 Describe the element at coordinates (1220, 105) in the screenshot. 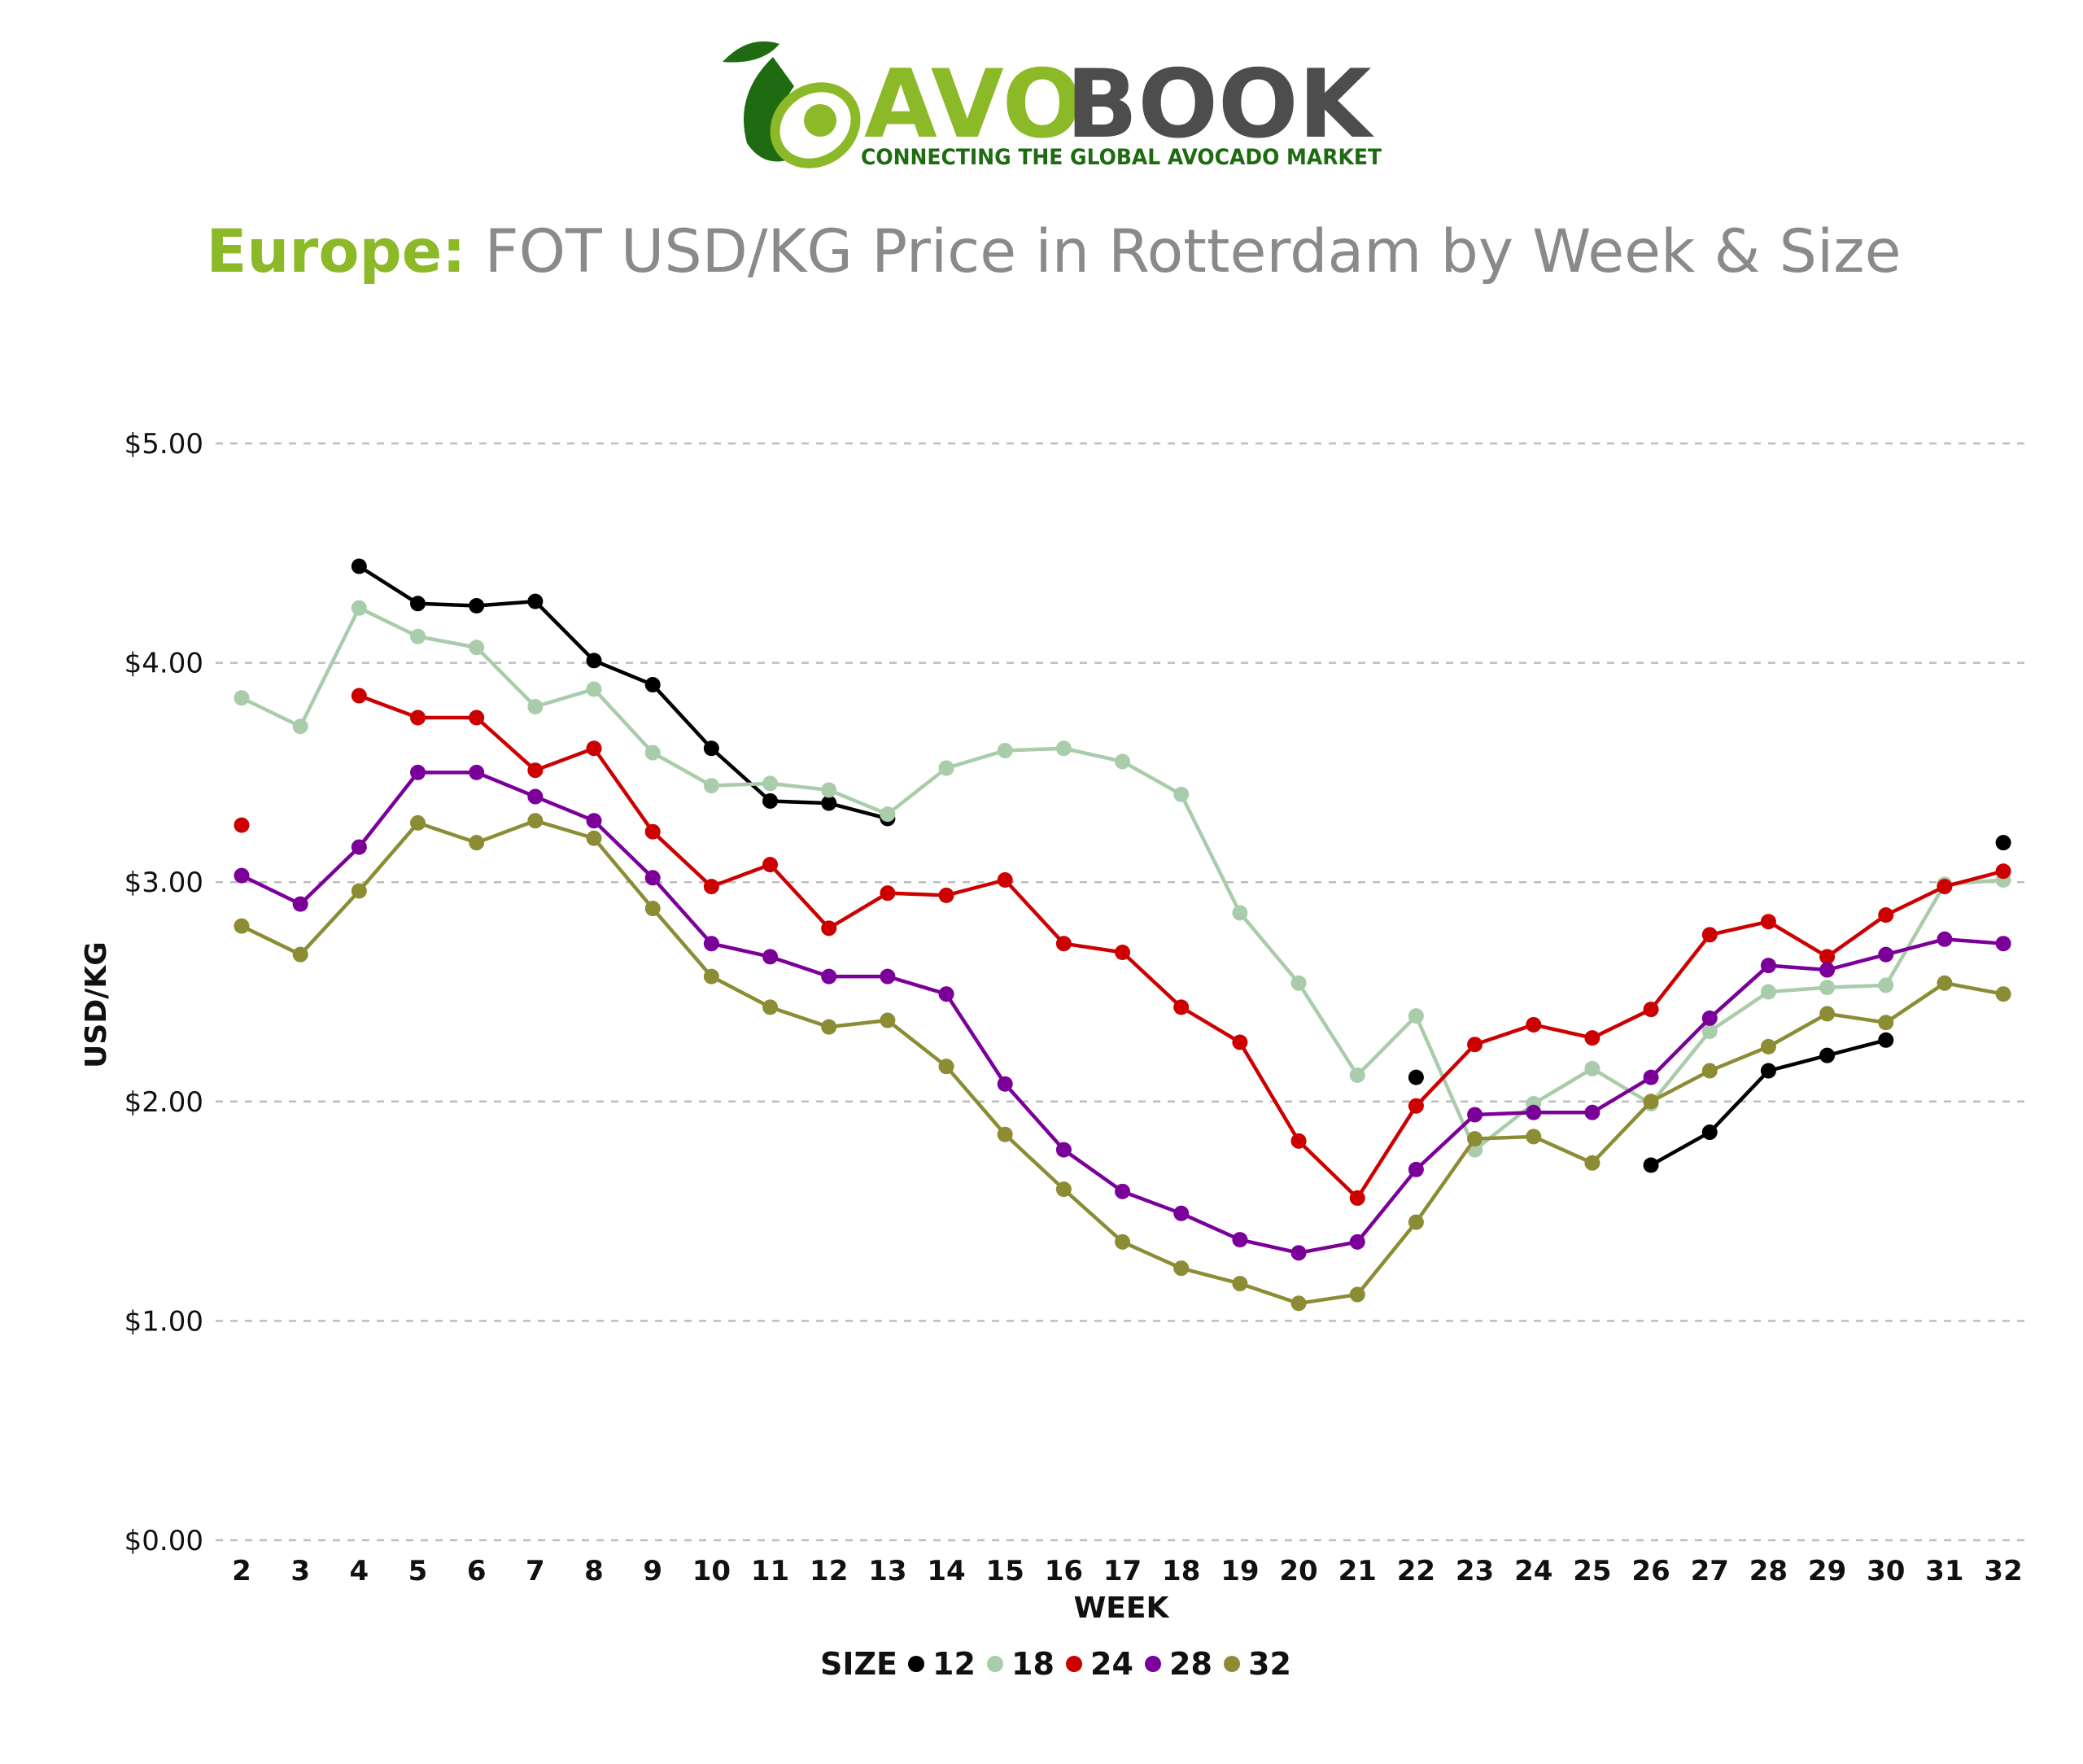

I see `logo-brand-book: BOOK` at that location.